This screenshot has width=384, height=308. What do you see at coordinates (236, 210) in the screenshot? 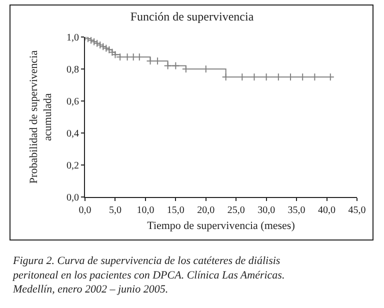
I see `x-tick-label: 25,0` at bounding box center [236, 210].